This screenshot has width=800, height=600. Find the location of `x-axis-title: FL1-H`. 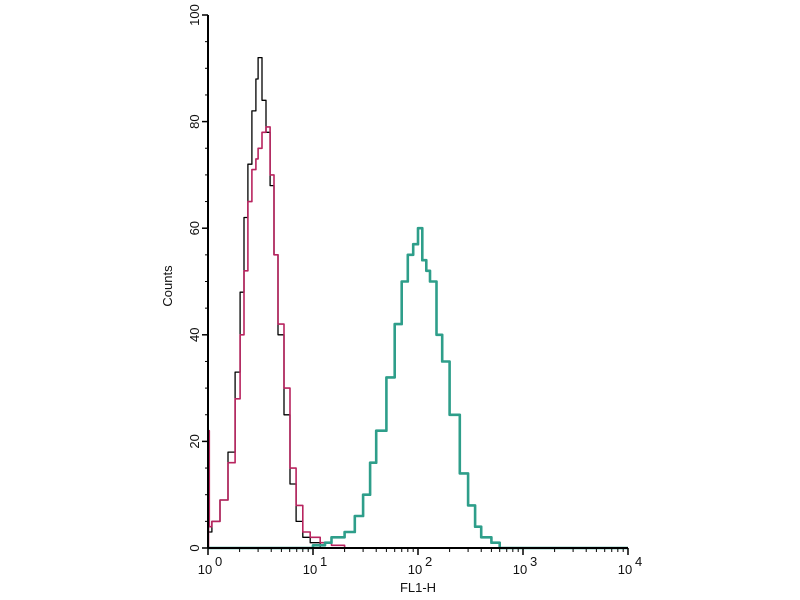

x-axis-title: FL1-H is located at coordinates (418, 587).